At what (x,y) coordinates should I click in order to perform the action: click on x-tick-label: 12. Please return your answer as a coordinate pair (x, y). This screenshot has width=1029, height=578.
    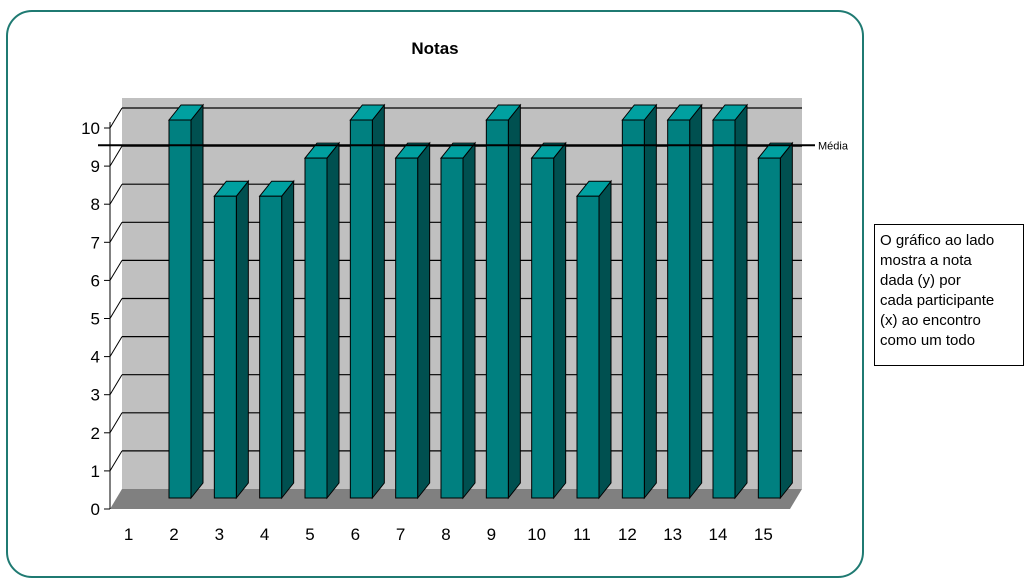
    Looking at the image, I should click on (627, 534).